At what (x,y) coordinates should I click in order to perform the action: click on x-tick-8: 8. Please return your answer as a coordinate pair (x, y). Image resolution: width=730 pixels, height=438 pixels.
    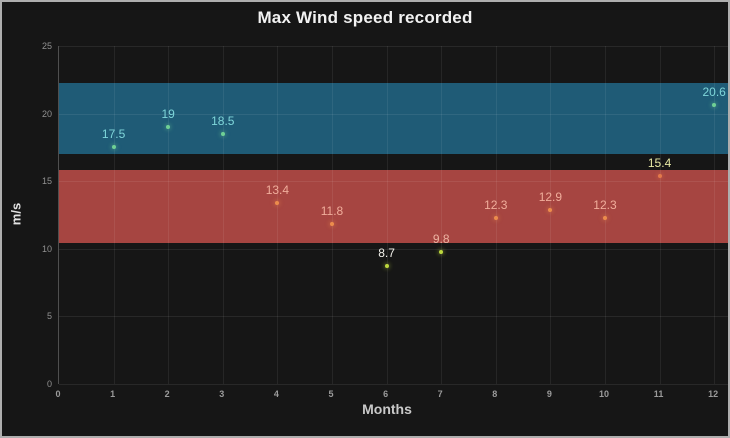
    Looking at the image, I should click on (495, 394).